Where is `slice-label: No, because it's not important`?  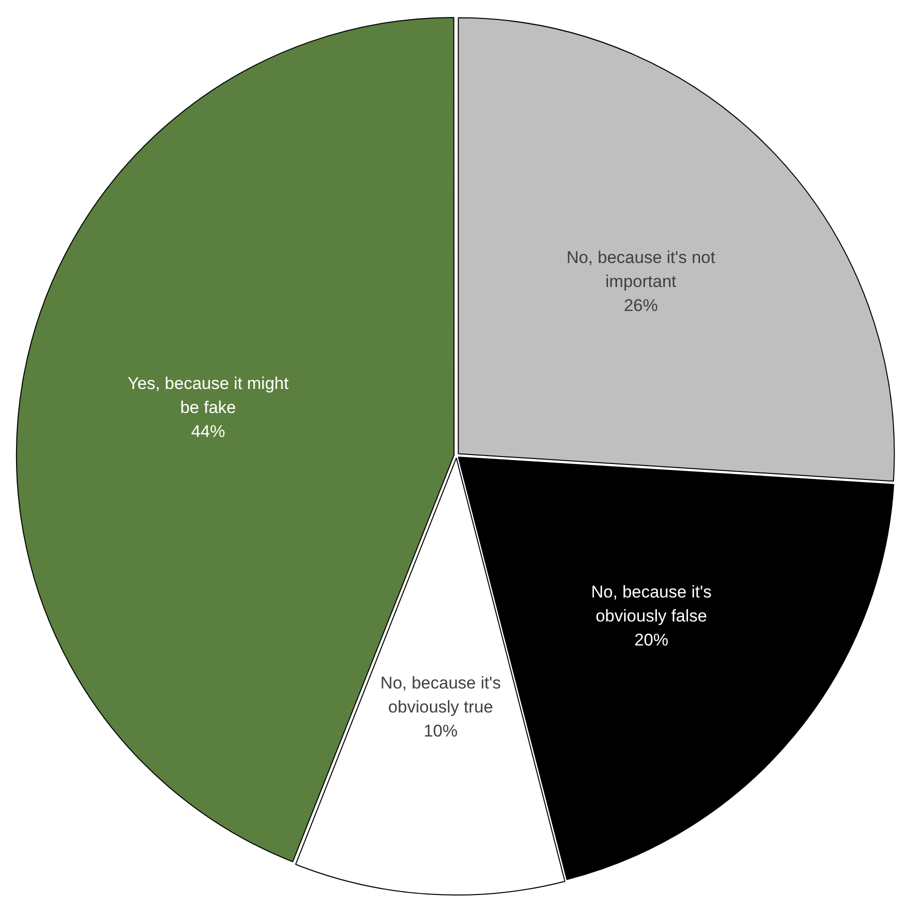
slice-label: No, because it's not important is located at coordinates (641, 270).